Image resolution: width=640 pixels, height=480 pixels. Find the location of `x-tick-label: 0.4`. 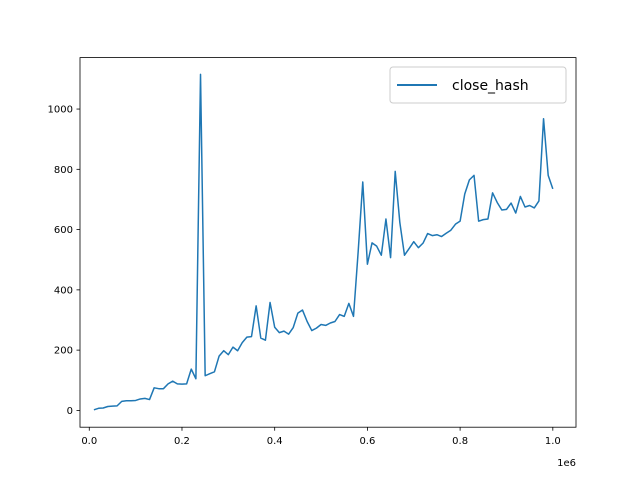

x-tick-label: 0.4 is located at coordinates (275, 441).